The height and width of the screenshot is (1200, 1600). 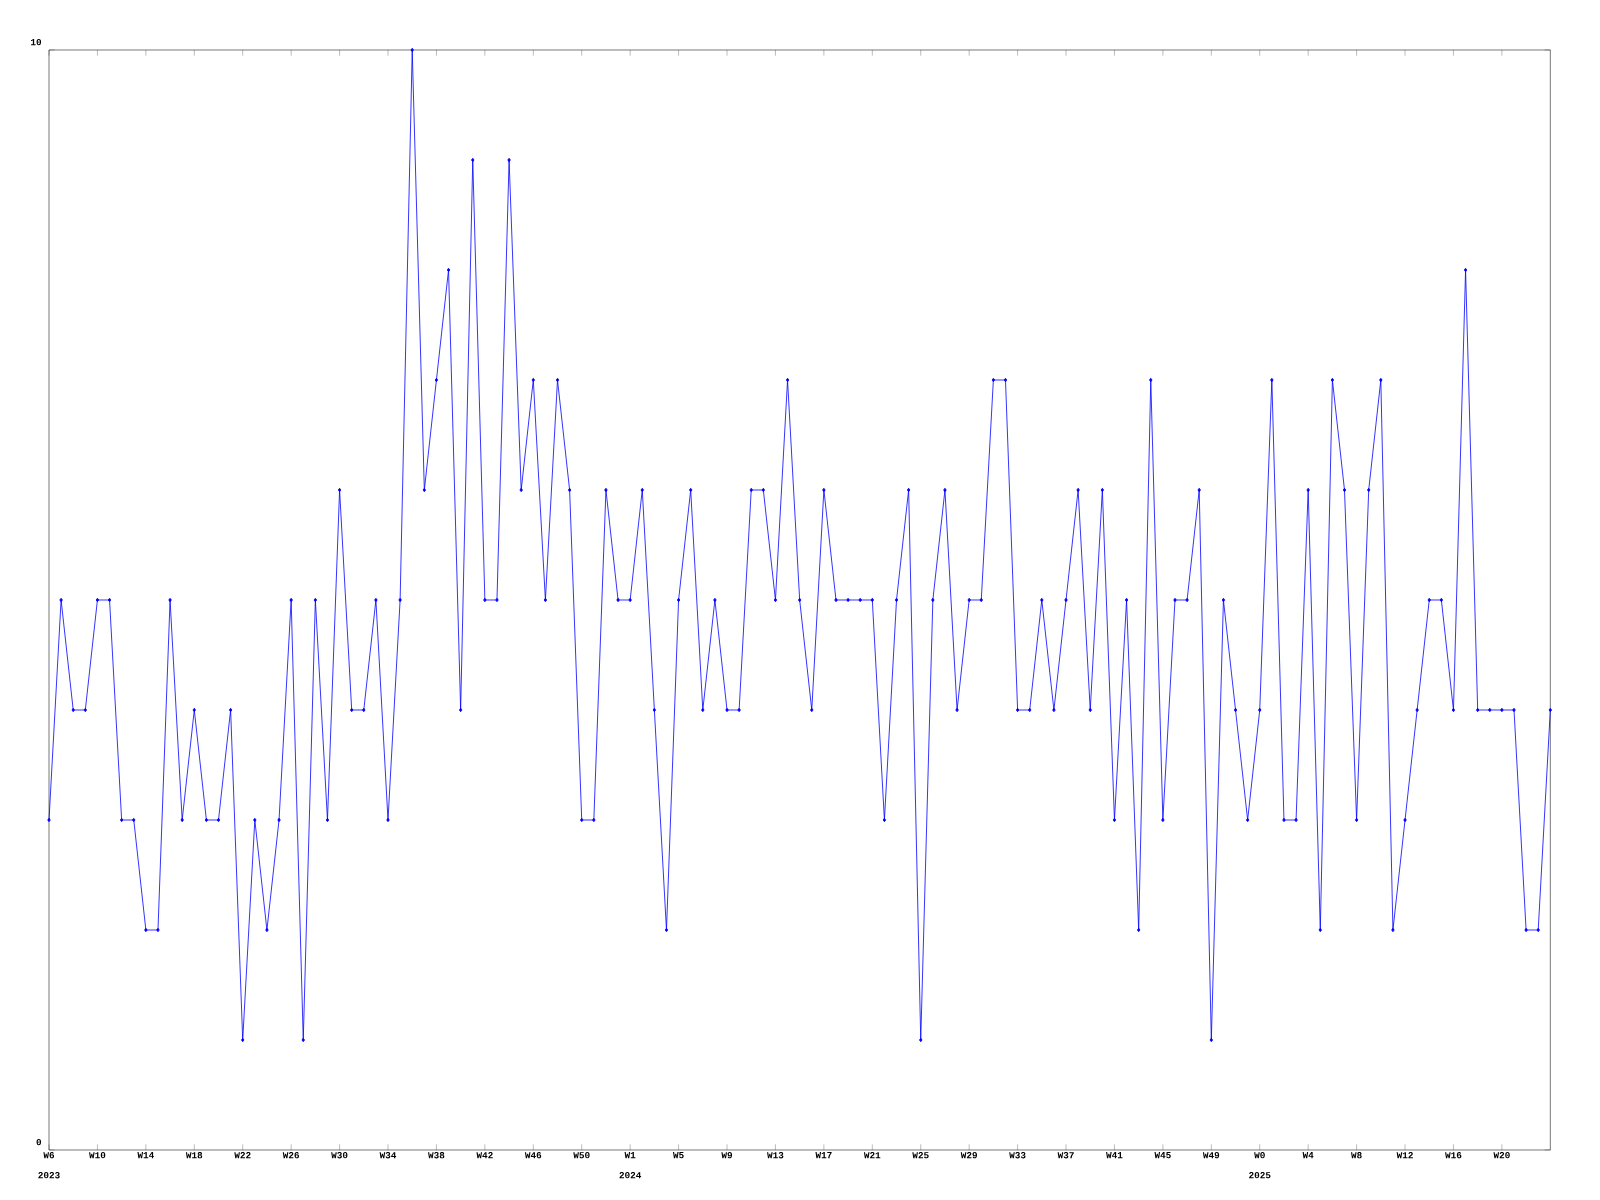 What do you see at coordinates (1017, 1155) in the screenshot?
I see `x-tick-label: W33` at bounding box center [1017, 1155].